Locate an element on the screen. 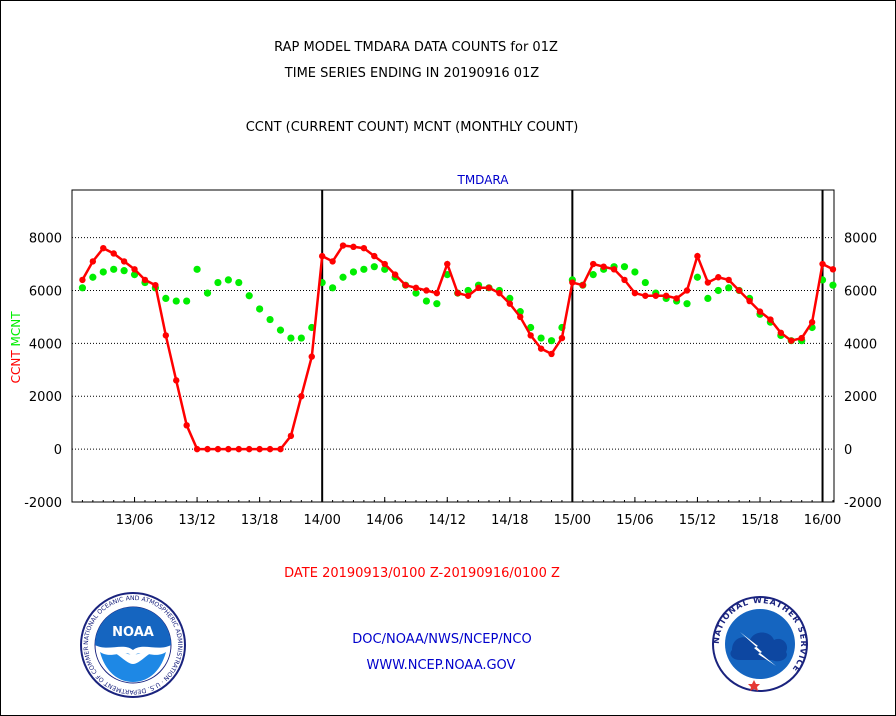  y-label-mcnt: MCNT is located at coordinates (16, 329).